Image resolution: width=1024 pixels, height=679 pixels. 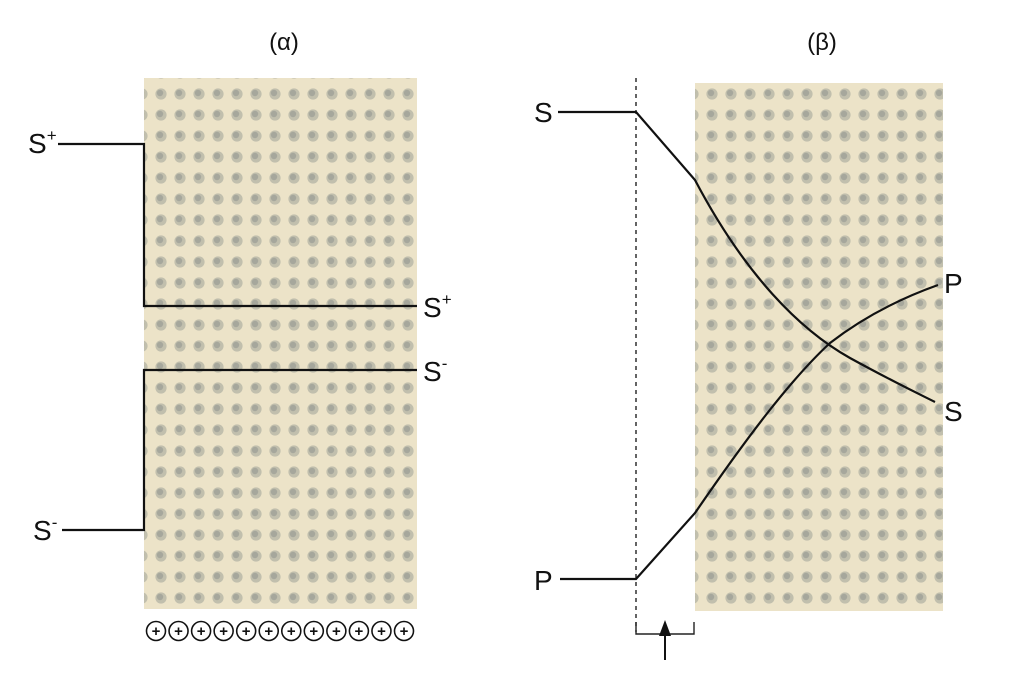 What do you see at coordinates (435, 370) in the screenshot?
I see `label-a-right-bottom: S-` at bounding box center [435, 370].